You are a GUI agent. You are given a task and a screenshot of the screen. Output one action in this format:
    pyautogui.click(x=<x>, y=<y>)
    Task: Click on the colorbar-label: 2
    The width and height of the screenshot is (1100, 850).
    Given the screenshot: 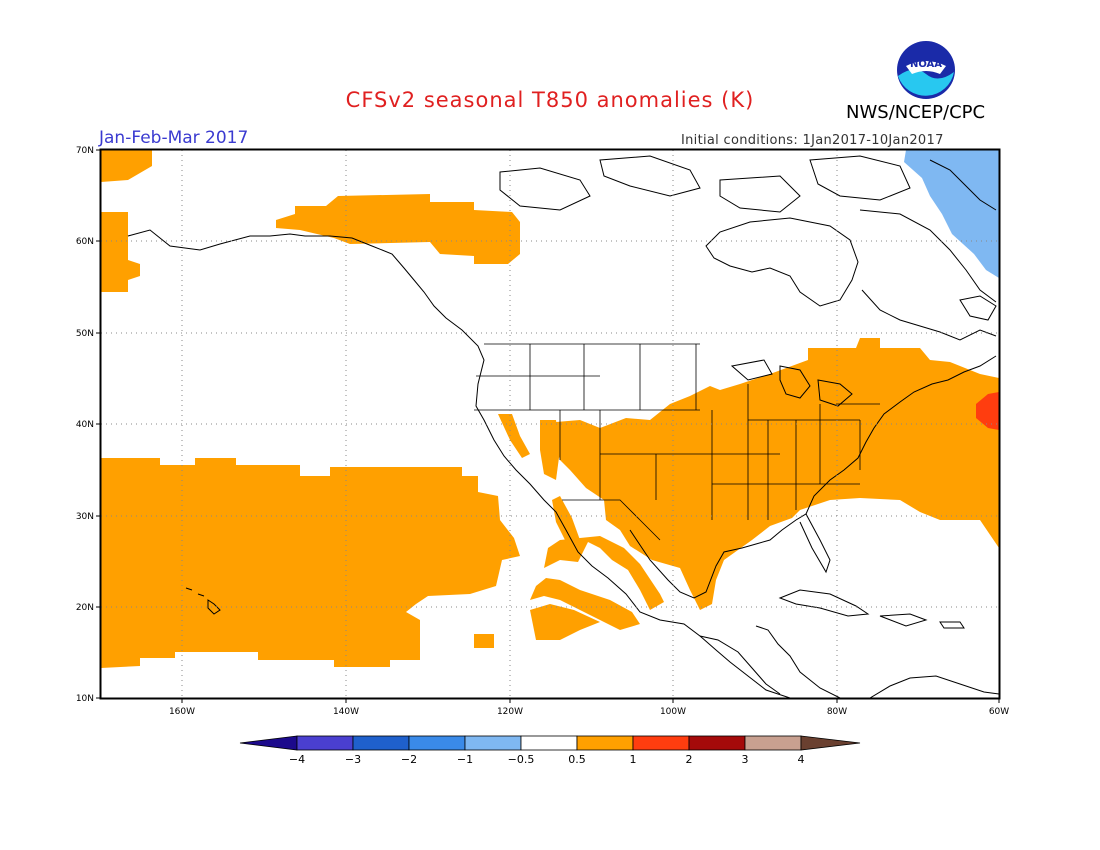 What is the action you would take?
    pyautogui.click(x=689, y=759)
    